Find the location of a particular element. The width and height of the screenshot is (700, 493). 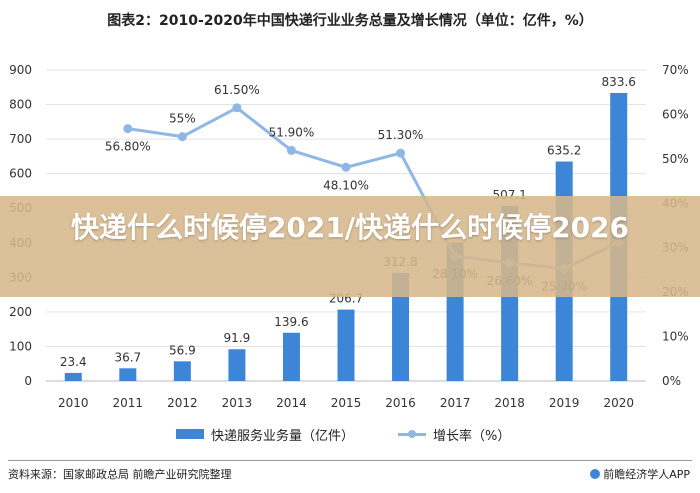

y-left-tick-label: 700 is located at coordinates (20, 139).